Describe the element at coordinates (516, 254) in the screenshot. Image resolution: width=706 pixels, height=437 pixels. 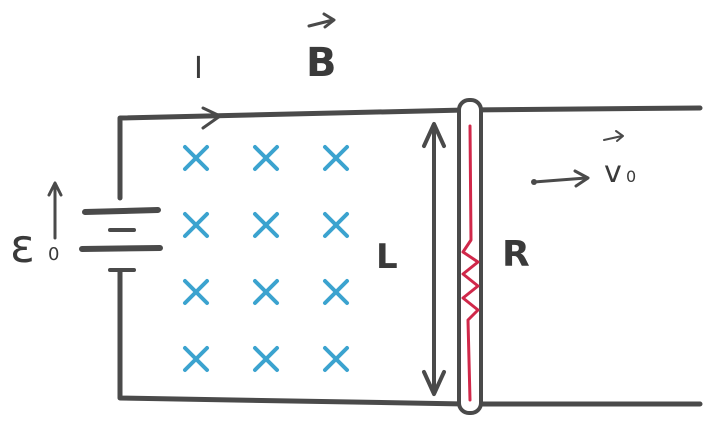
I see `resistance-label: R` at that location.